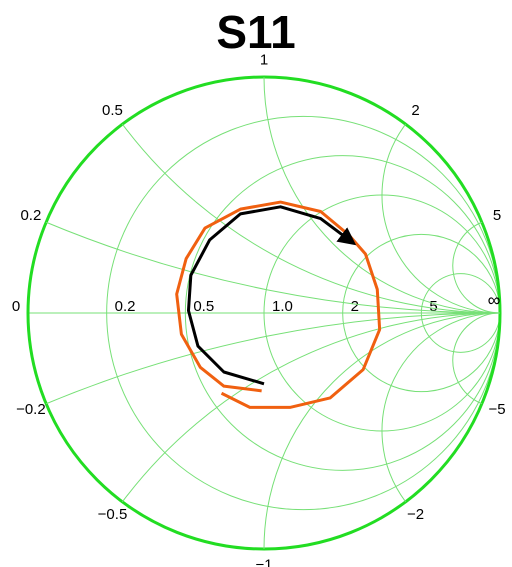 This screenshot has height=567, width=512. Describe the element at coordinates (497, 215) in the screenshot. I see `reactance-label: 5` at that location.